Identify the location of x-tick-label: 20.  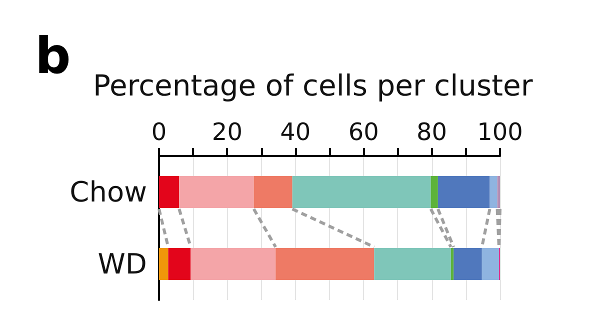
(227, 132).